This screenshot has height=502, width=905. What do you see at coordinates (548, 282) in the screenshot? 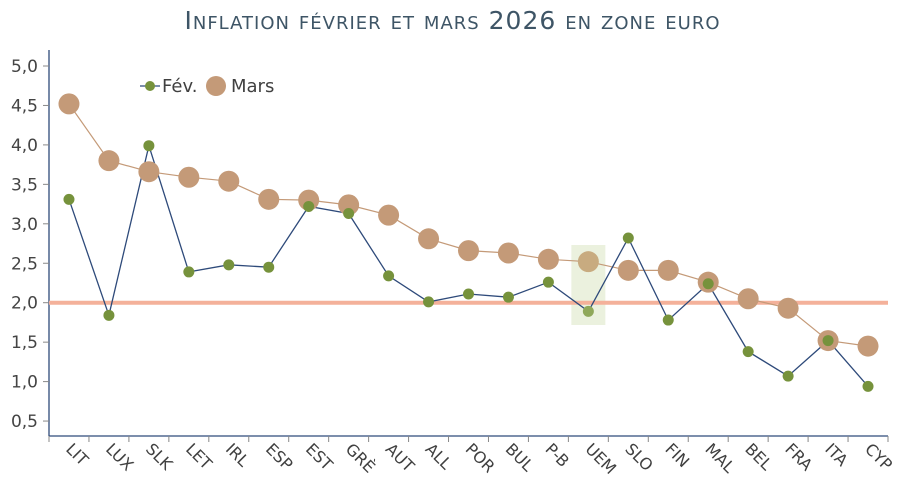
I see `point-fev-p-b` at bounding box center [548, 282].